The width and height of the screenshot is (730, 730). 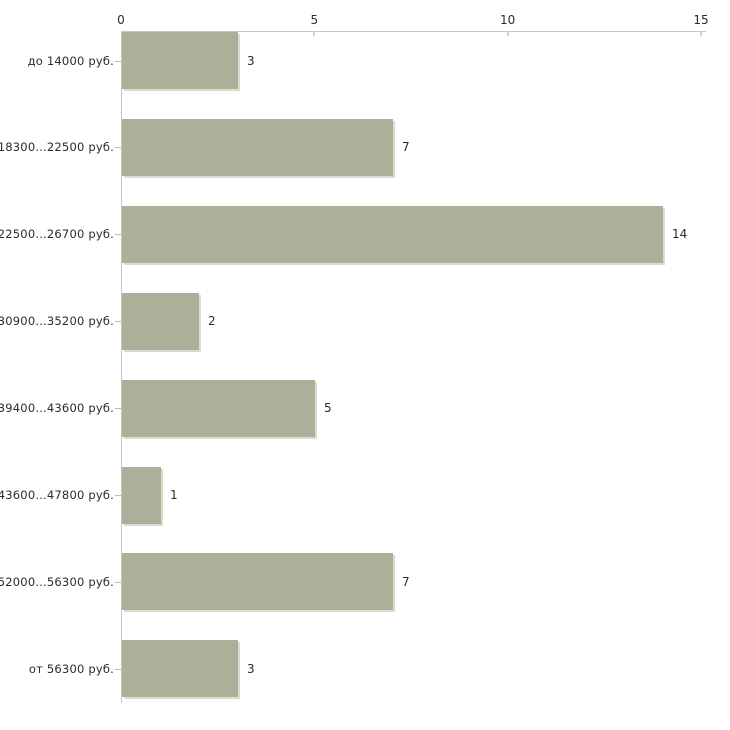 I want to click on x-axis-line, so click(x=413, y=31).